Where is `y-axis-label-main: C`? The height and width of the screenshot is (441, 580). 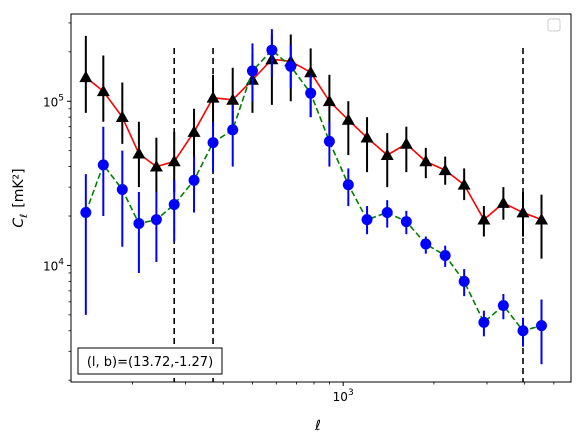
y-axis-label-main: C is located at coordinates (19, 223).